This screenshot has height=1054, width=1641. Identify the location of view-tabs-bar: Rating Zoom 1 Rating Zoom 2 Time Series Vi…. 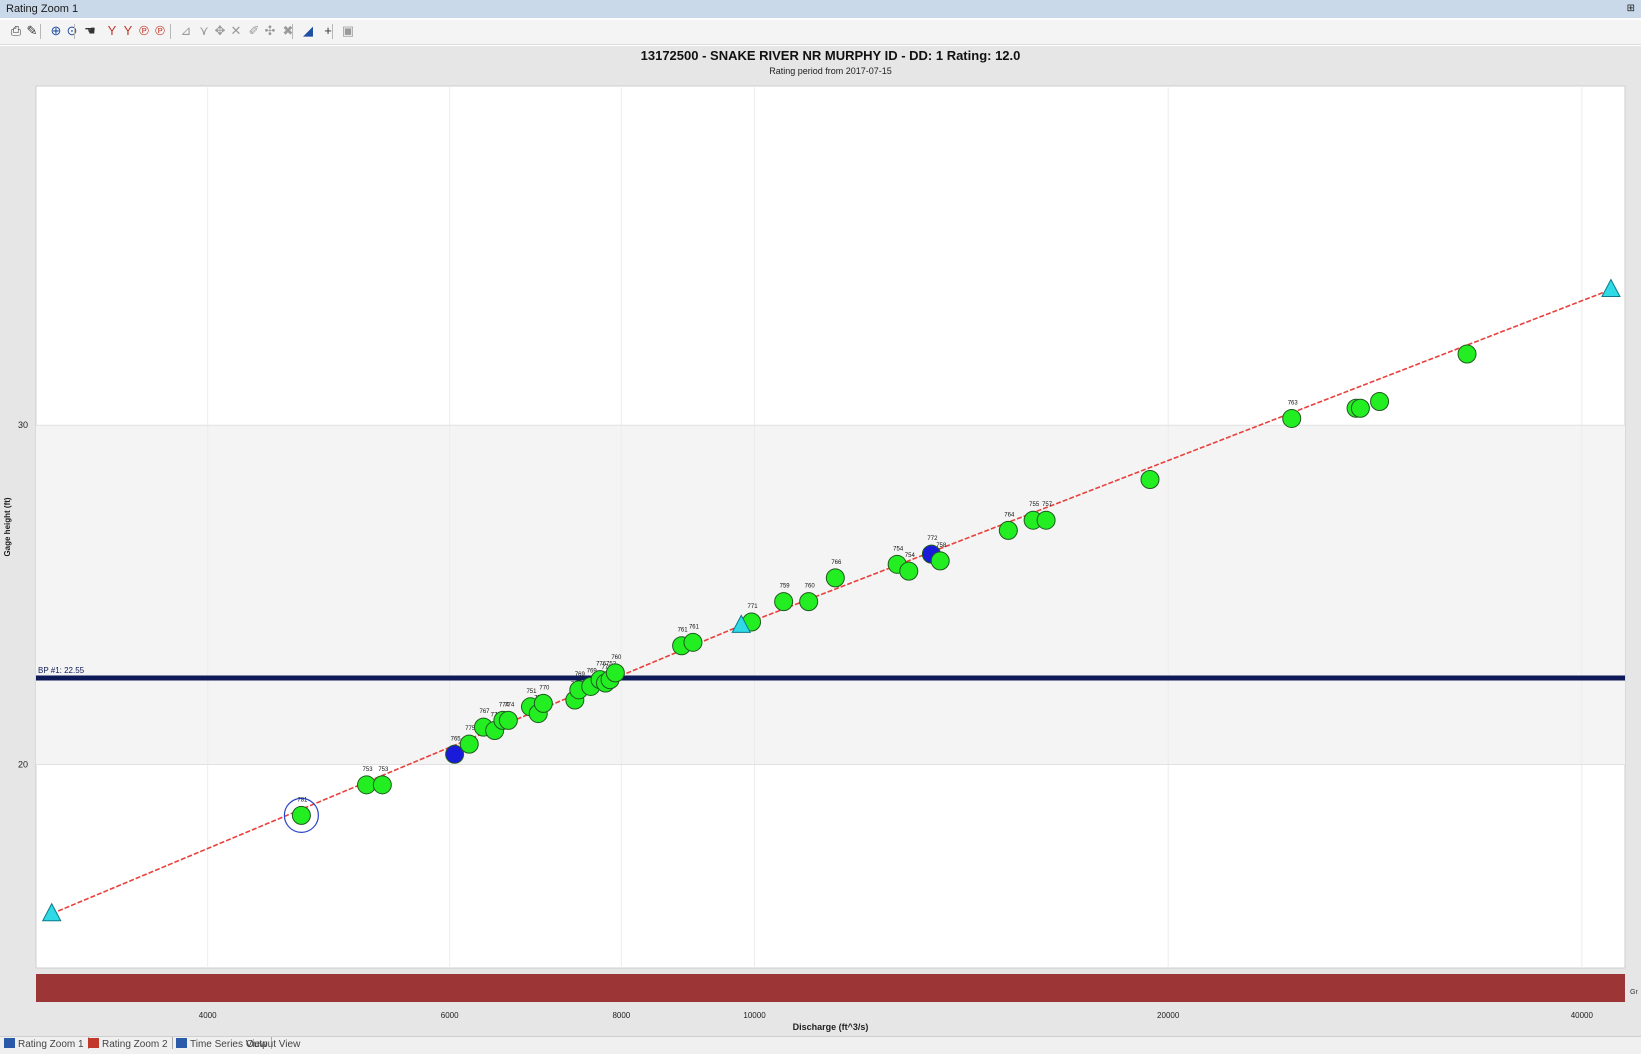
(820, 1045).